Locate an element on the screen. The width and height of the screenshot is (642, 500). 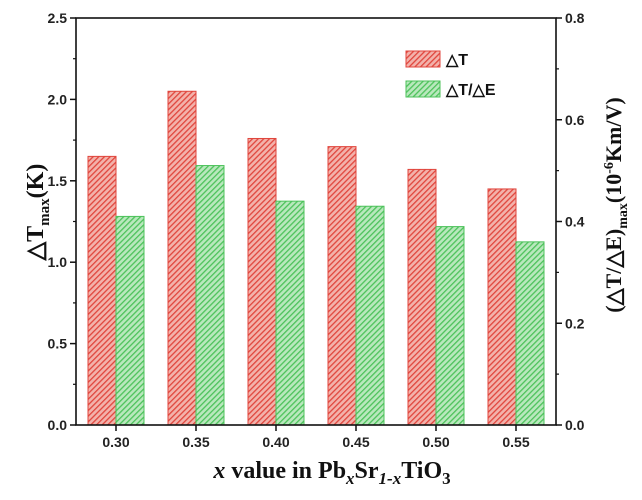
y-right-tick-label: 0.8 is located at coordinates (575, 18).